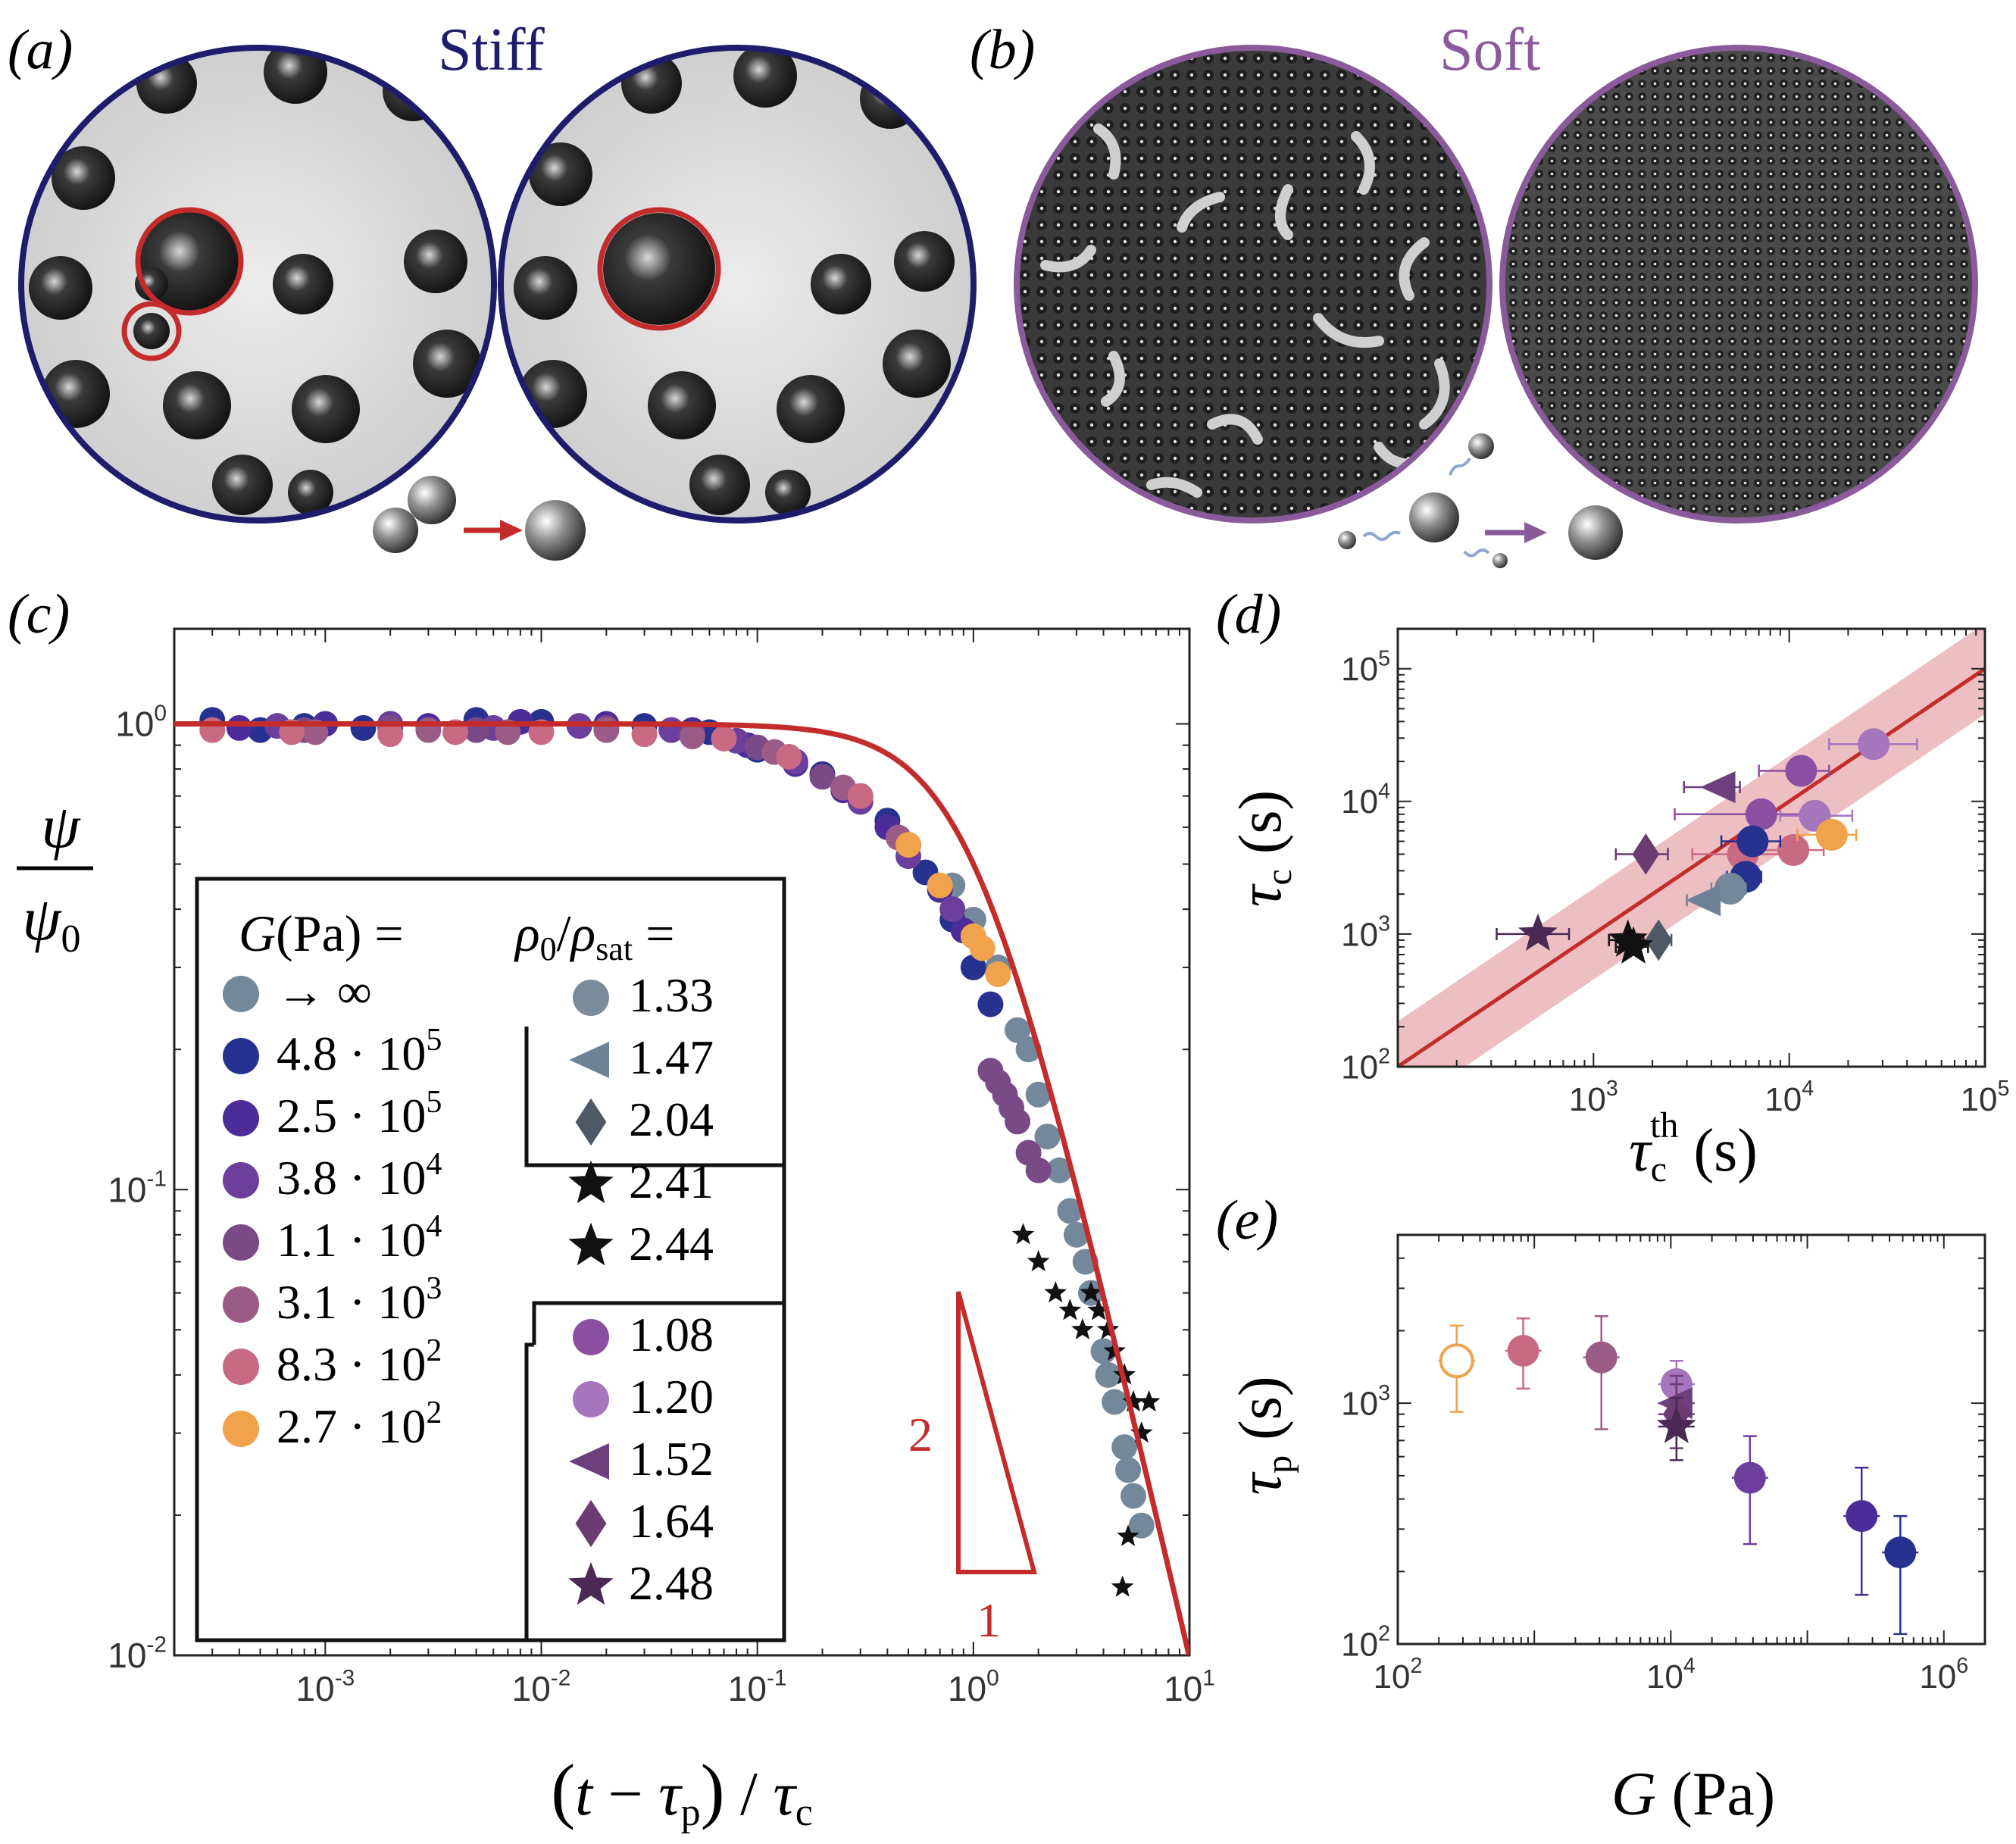 The image size is (2016, 1844). Describe the element at coordinates (1398, 1675) in the screenshot. I see `x-tick-label: 10²` at that location.